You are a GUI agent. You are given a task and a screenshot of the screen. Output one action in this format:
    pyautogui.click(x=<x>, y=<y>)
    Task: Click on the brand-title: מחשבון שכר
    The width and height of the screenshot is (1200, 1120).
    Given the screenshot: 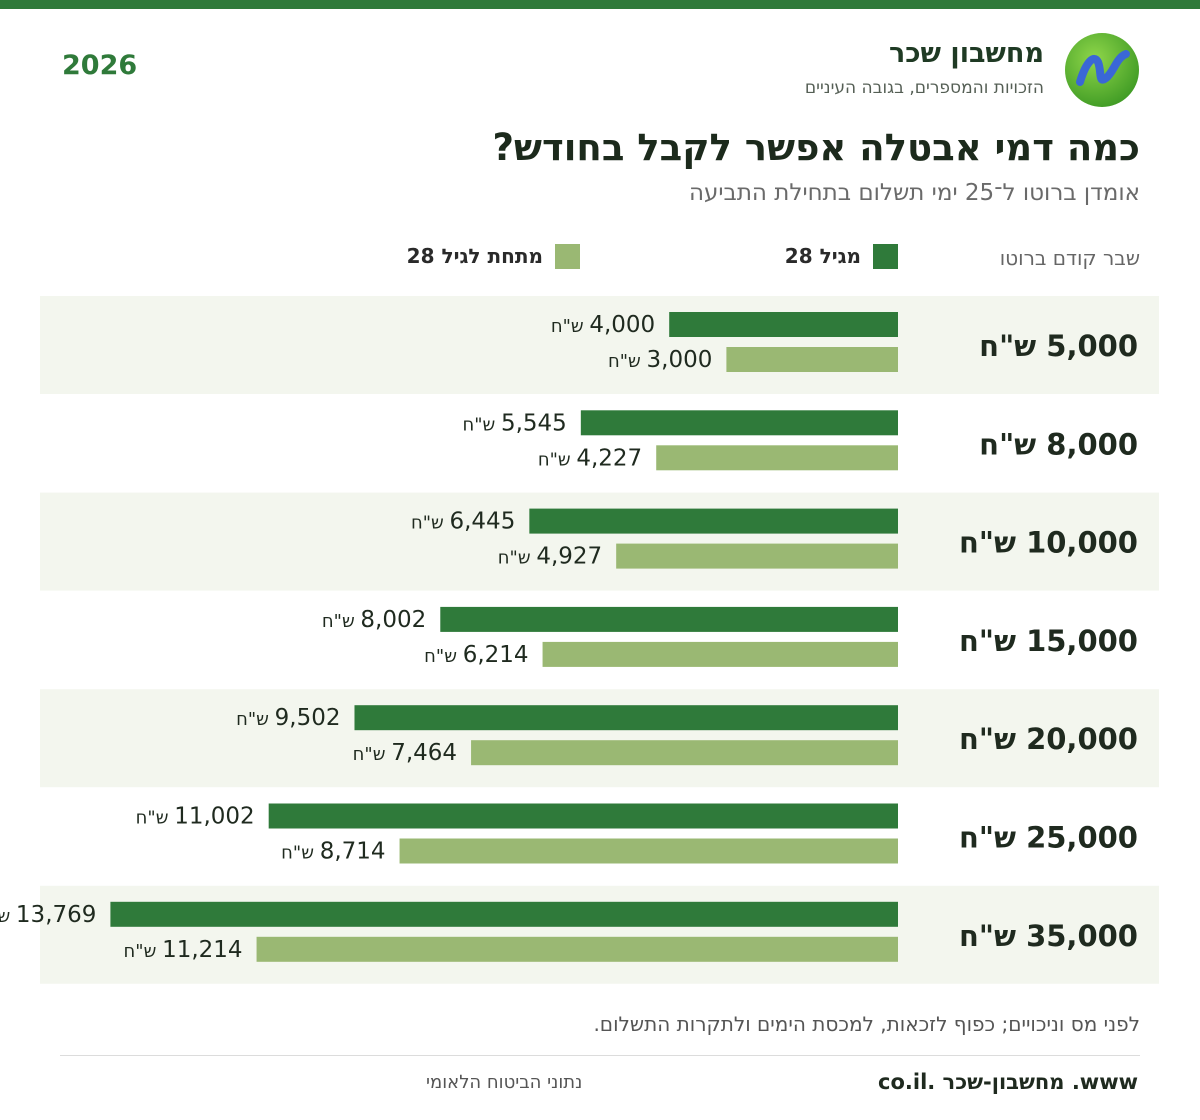 What is the action you would take?
    pyautogui.click(x=966, y=53)
    